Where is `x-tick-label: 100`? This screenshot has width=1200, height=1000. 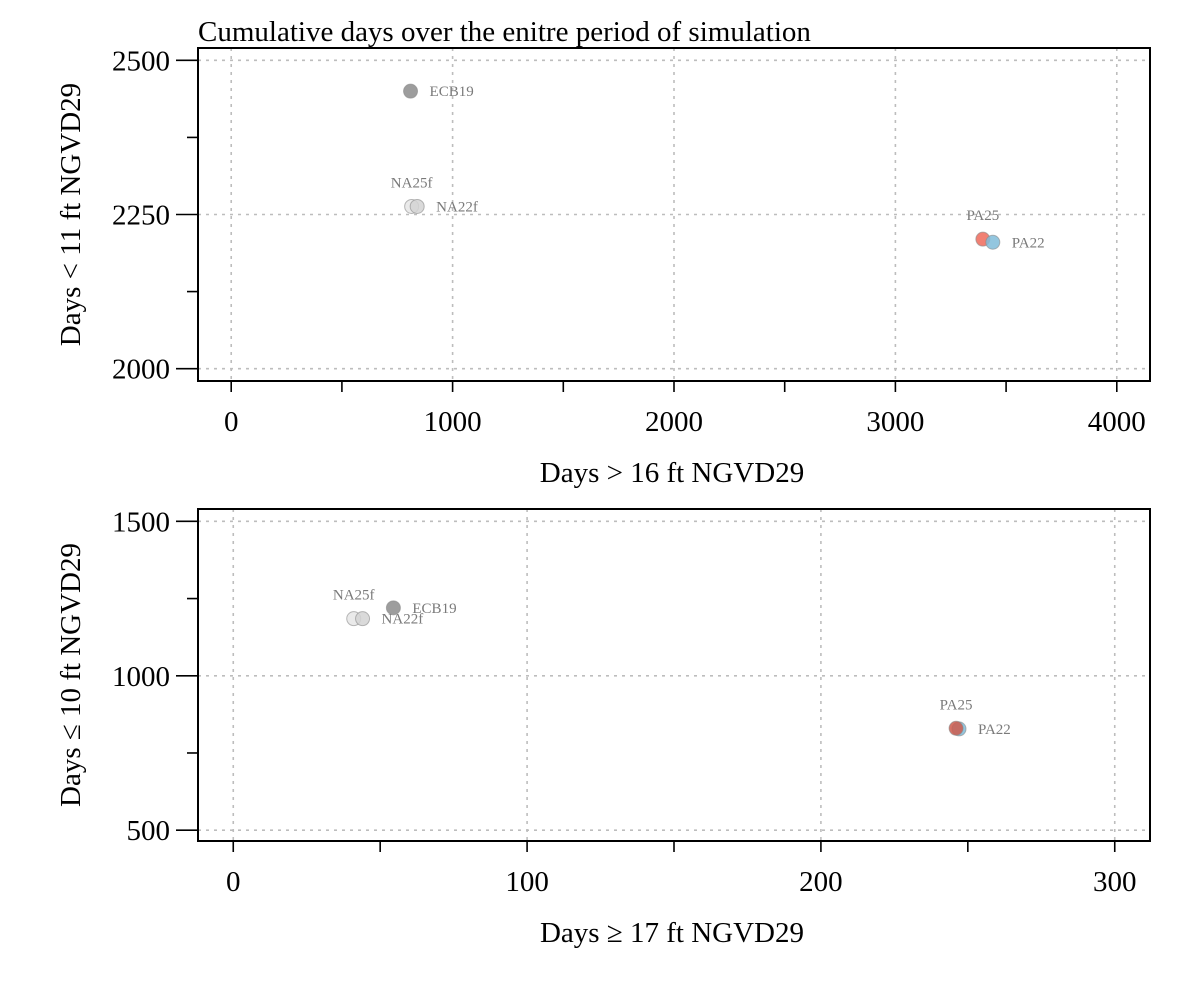 x-tick-label: 100 is located at coordinates (527, 882).